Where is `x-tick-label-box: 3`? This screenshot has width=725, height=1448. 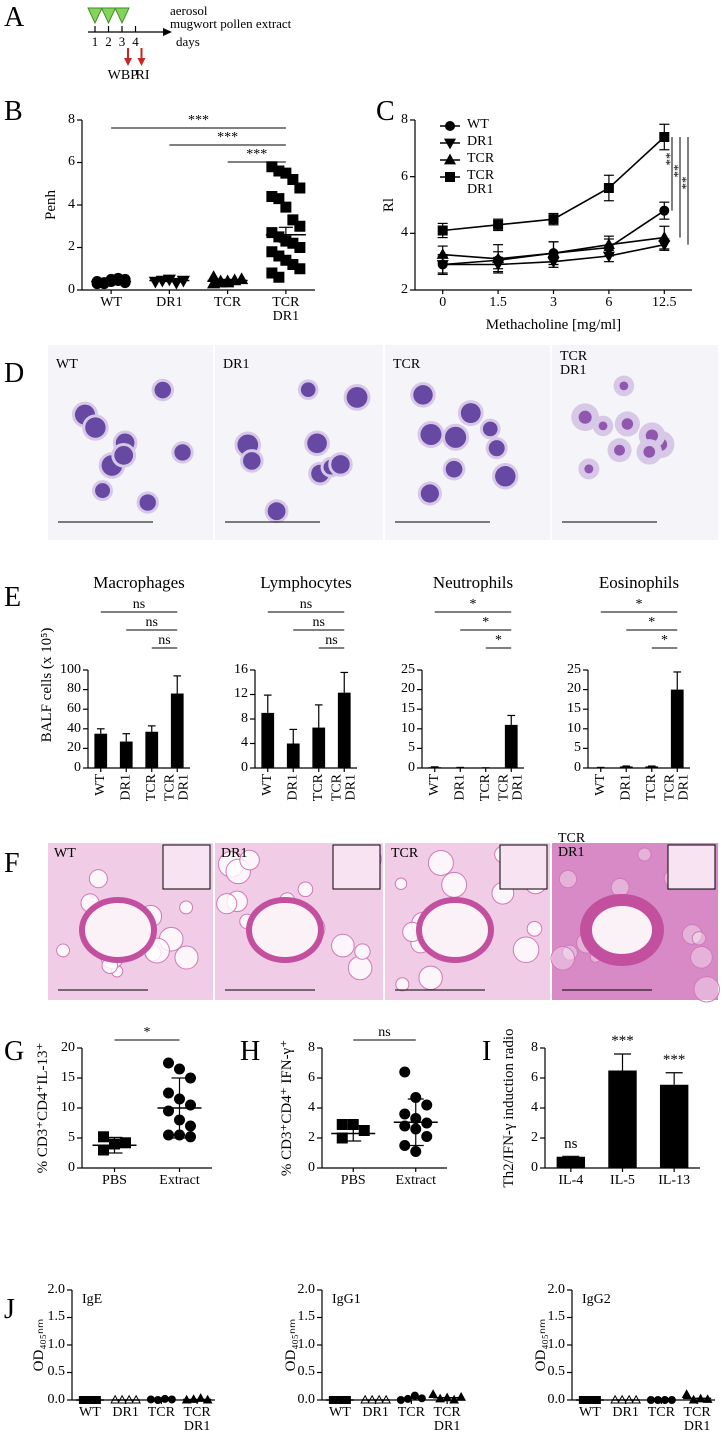
x-tick-label-box: 3 is located at coordinates (553, 303).